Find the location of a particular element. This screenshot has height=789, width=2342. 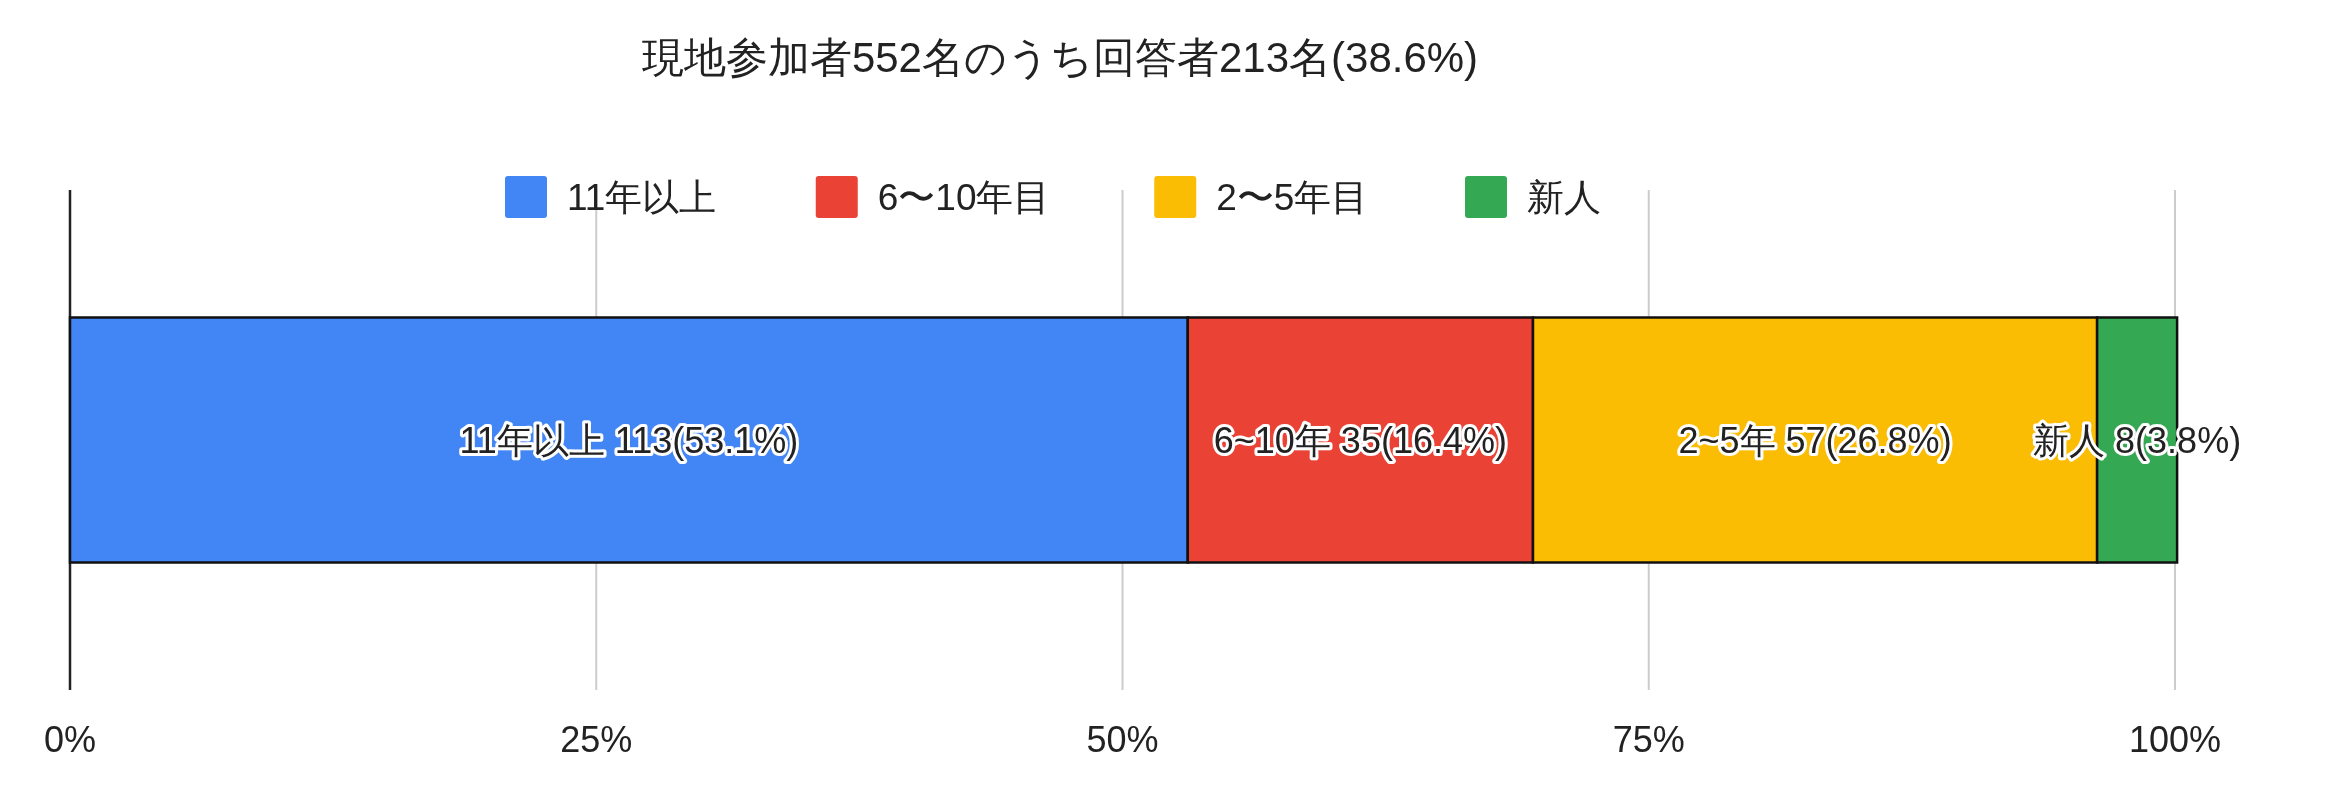

legend-label: 6〜10年目 is located at coordinates (964, 197).